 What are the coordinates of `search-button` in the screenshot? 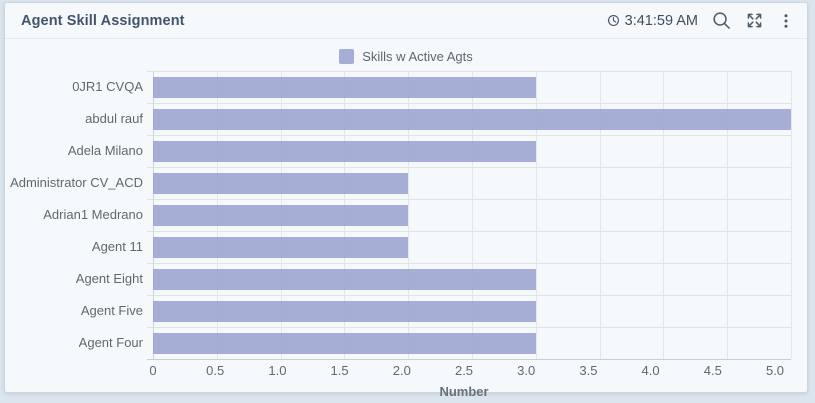 It's located at (721, 20).